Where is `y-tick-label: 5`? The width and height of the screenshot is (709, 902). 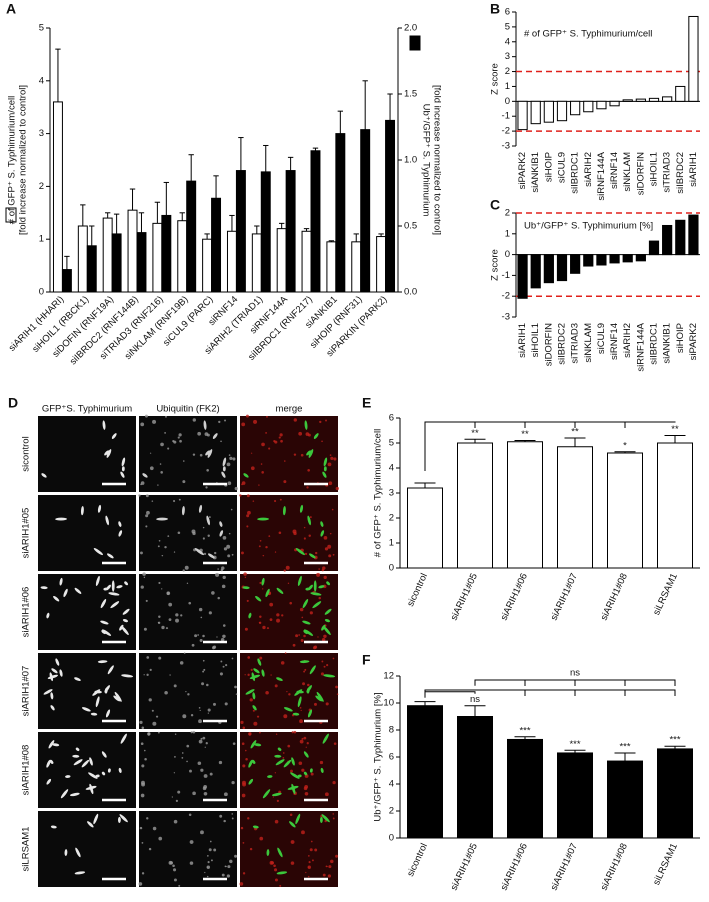 y-tick-label: 5 is located at coordinates (507, 26).